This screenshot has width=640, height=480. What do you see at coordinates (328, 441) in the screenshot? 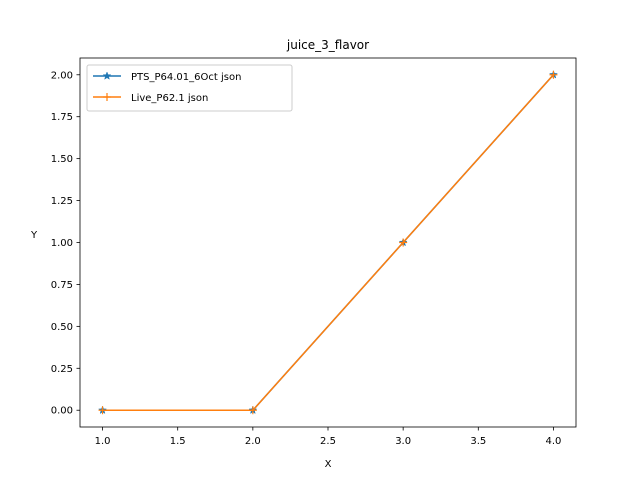
I see `x-tick-label: 2.5` at bounding box center [328, 441].